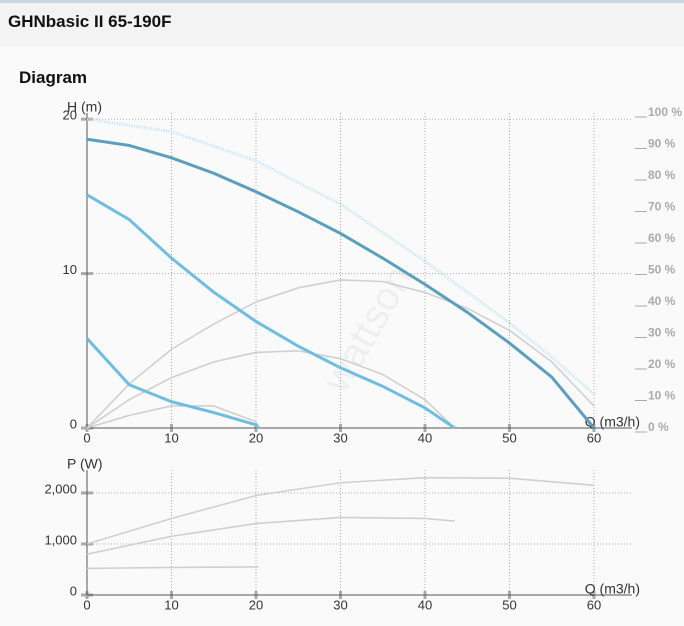 This screenshot has width=684, height=626. Describe the element at coordinates (665, 112) in the screenshot. I see `y2-tick-label: 100 %` at that location.